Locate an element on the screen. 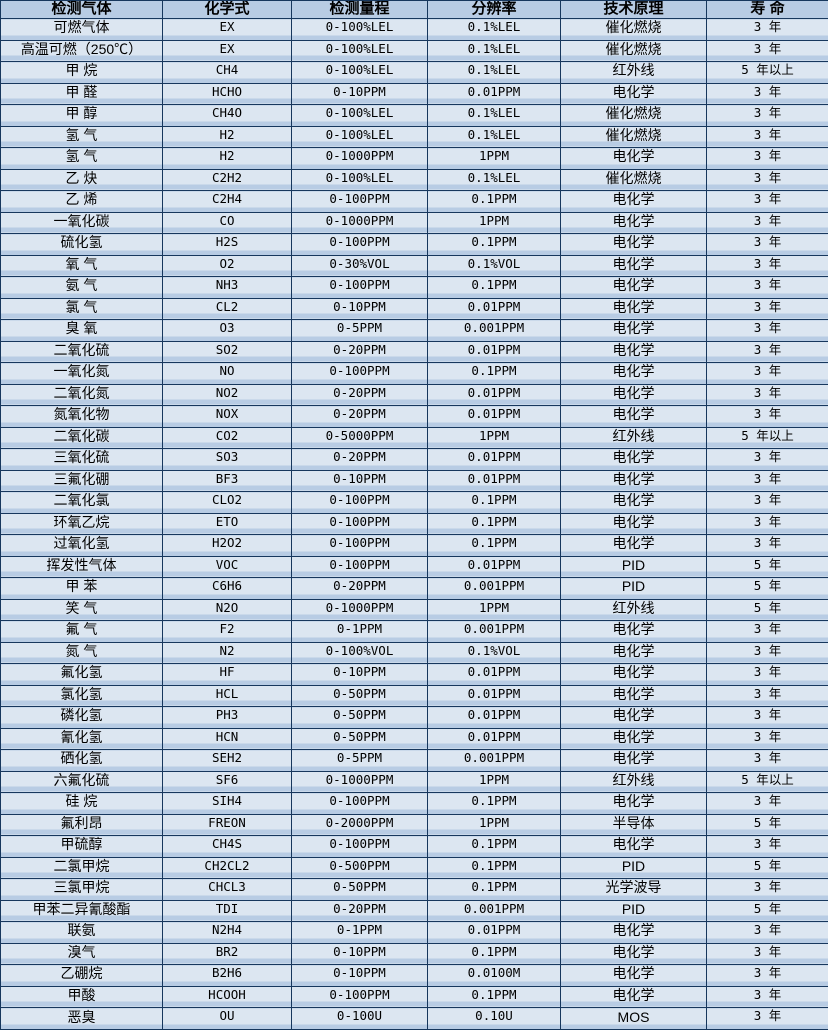 This screenshot has height=1030, width=828. table-row: 氯 气 CL2 0-10PPM 0.01PPM 电化学 3 年 is located at coordinates (414, 308).